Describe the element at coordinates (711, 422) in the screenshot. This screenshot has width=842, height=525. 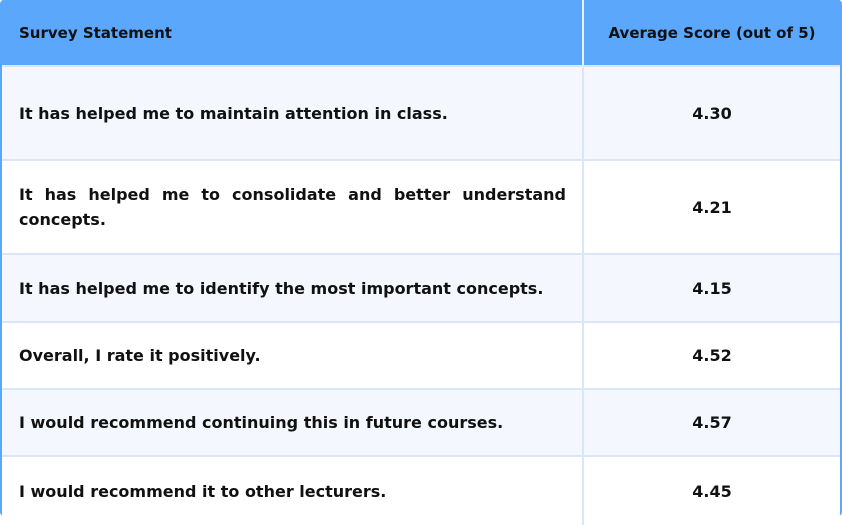
I see `score-cell: 4.57` at that location.